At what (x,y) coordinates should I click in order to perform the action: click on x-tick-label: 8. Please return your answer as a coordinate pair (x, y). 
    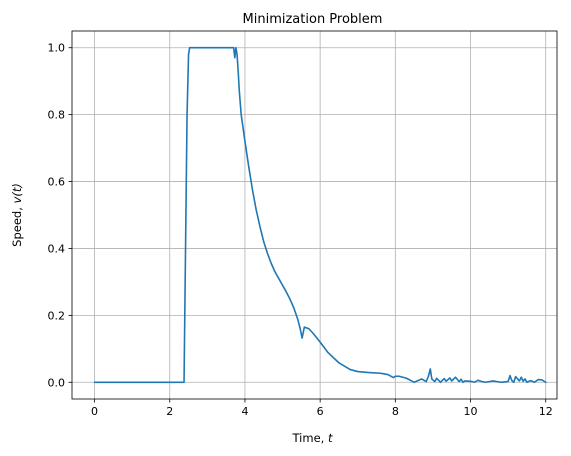
    Looking at the image, I should click on (395, 411).